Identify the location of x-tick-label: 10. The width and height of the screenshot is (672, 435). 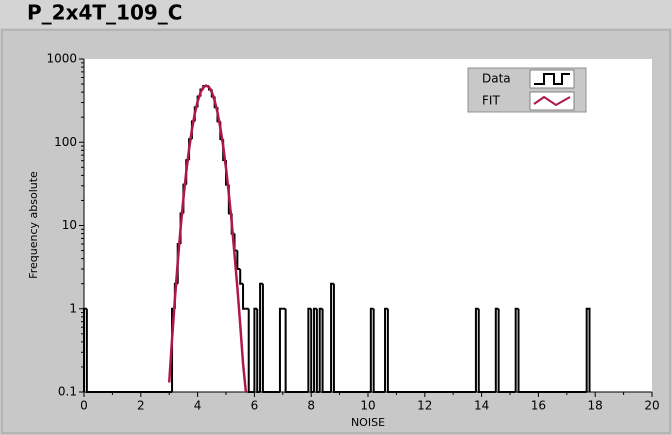
(367, 406).